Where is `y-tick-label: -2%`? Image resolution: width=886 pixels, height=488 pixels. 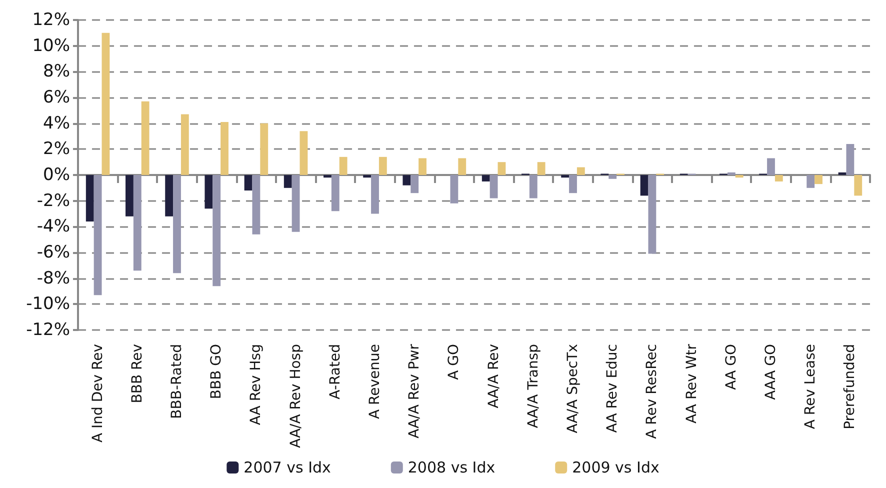
y-tick-label: -2% is located at coordinates (53, 200).